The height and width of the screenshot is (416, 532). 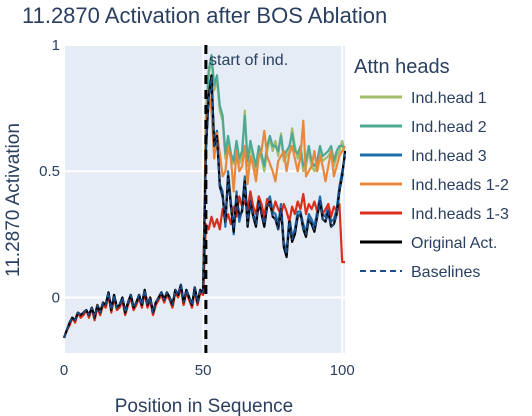 I want to click on annotation-start-of-ind: start of ind., so click(x=248, y=60).